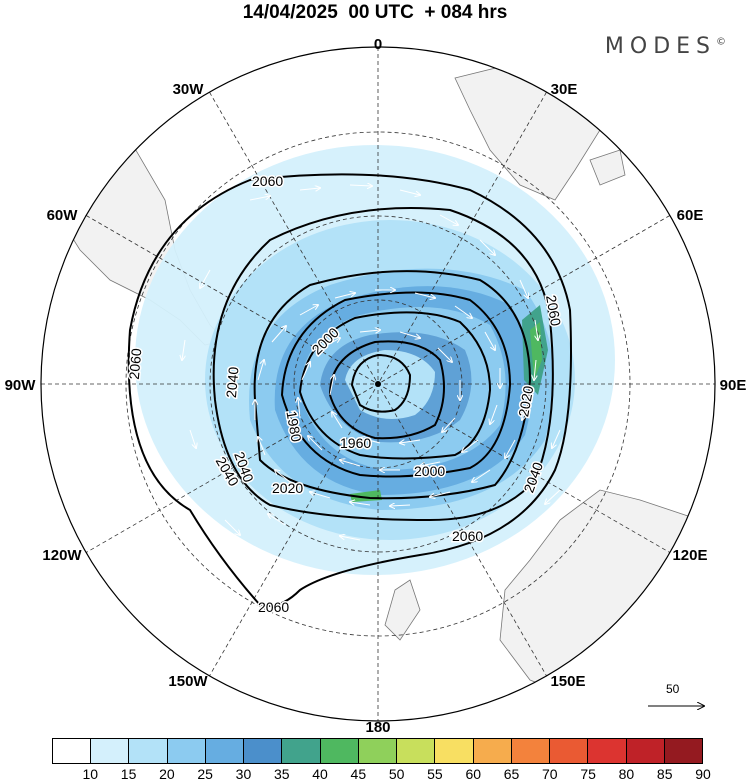  I want to click on reference-vector-label: 50, so click(673, 689).